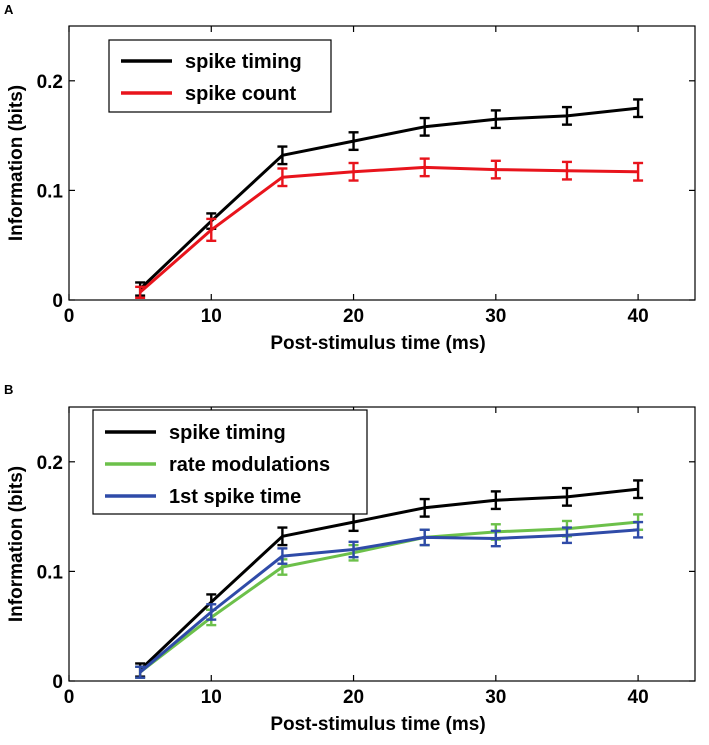  What do you see at coordinates (8, 389) in the screenshot?
I see `panel-label: B` at bounding box center [8, 389].